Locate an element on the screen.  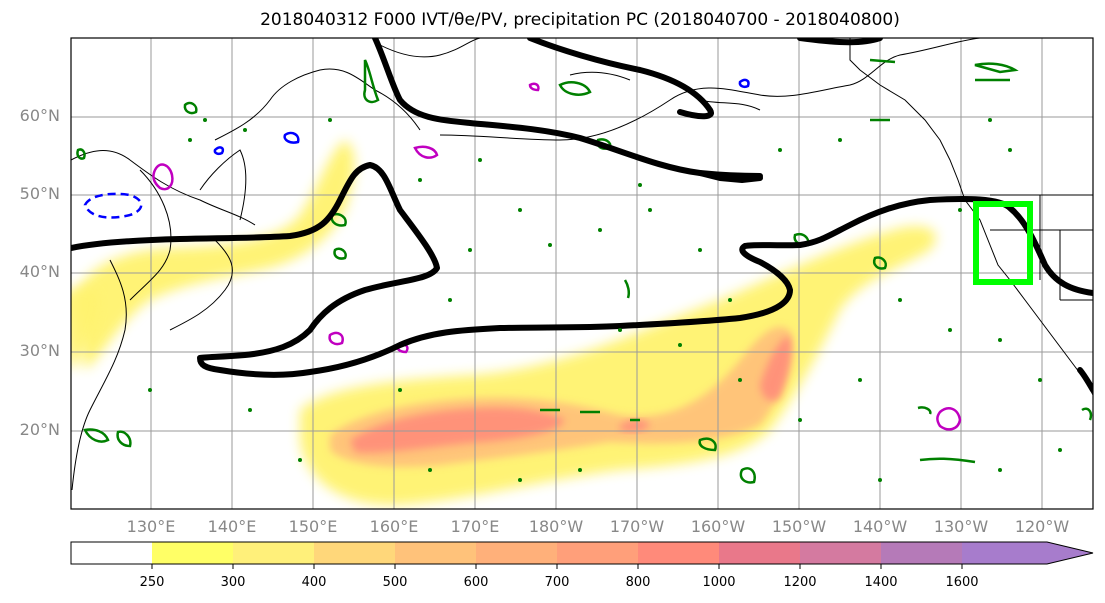
lat-label: 40°N is located at coordinates (39, 271).